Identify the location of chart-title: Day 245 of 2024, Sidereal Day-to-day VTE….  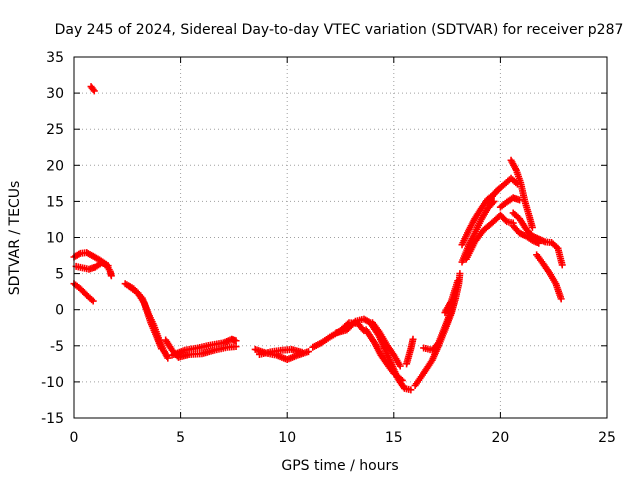
(339, 30).